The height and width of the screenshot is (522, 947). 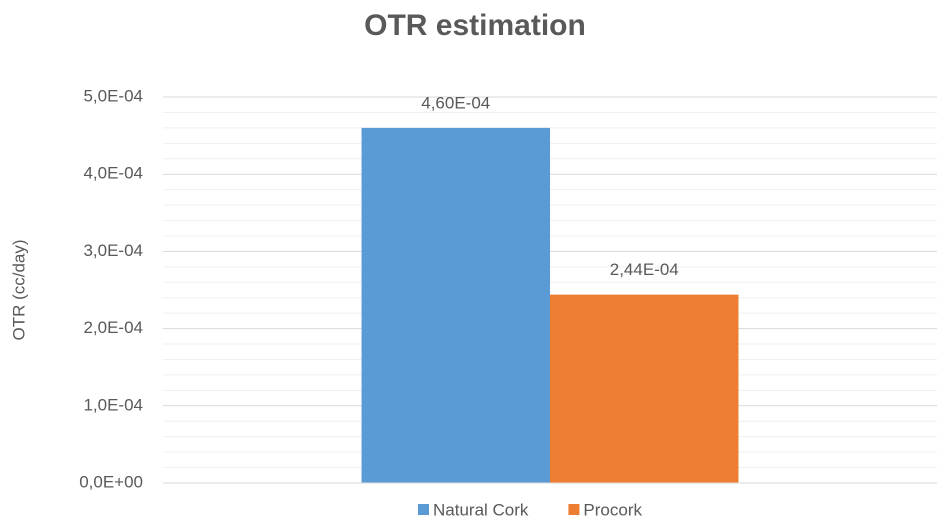 I want to click on legend-label: Natural Cork, so click(x=481, y=509).